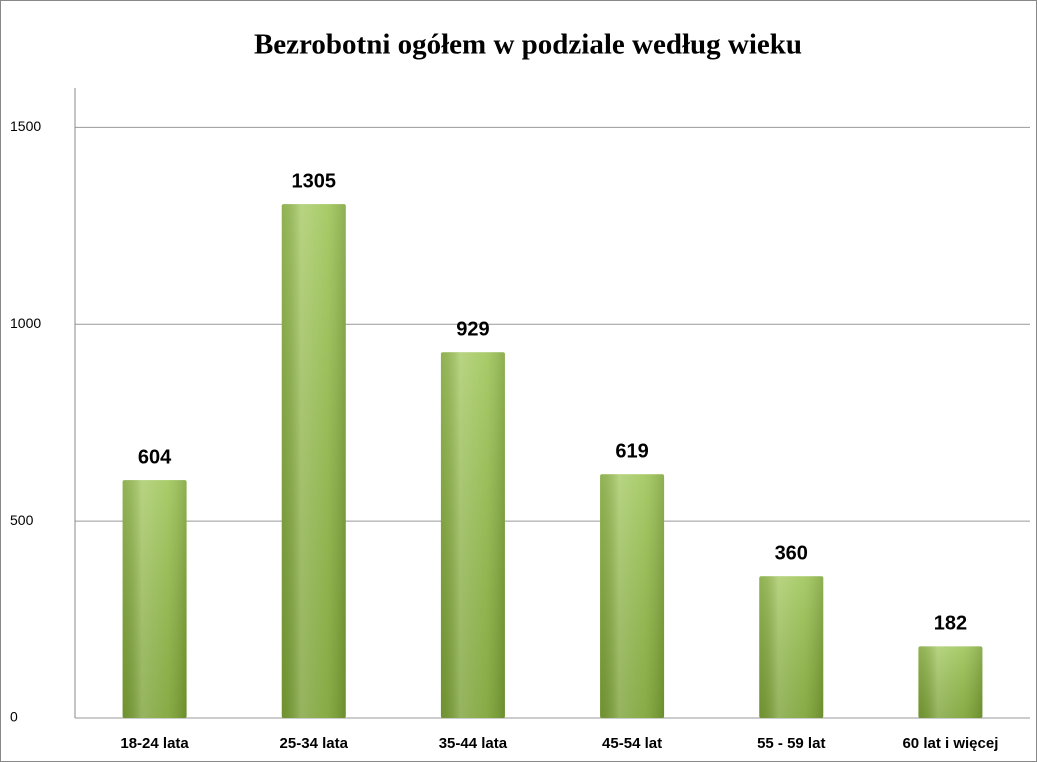 Image resolution: width=1037 pixels, height=762 pixels. What do you see at coordinates (632, 743) in the screenshot?
I see `x-tick-label: 45-54 lat` at bounding box center [632, 743].